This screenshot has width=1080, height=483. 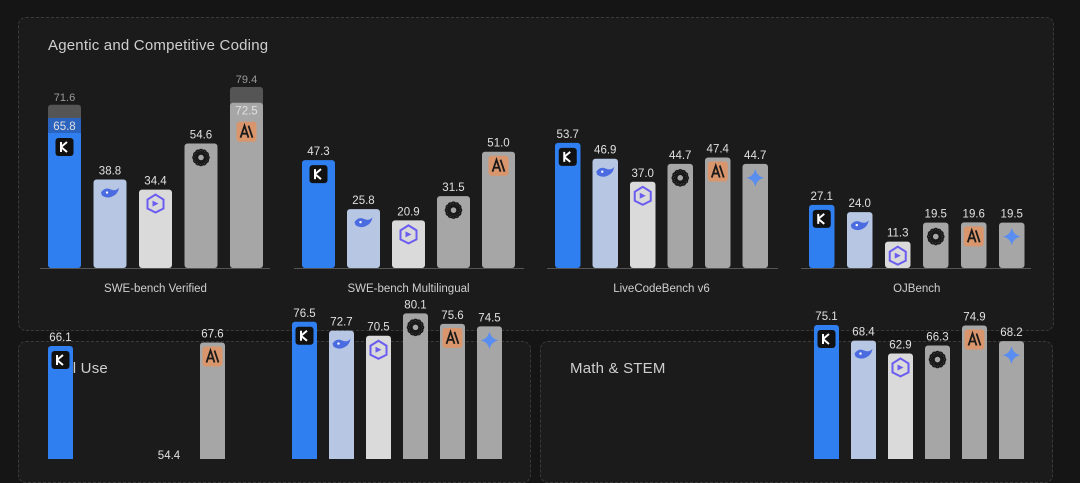 What do you see at coordinates (363, 201) in the screenshot?
I see `bar-value-label: 25.8` at bounding box center [363, 201].